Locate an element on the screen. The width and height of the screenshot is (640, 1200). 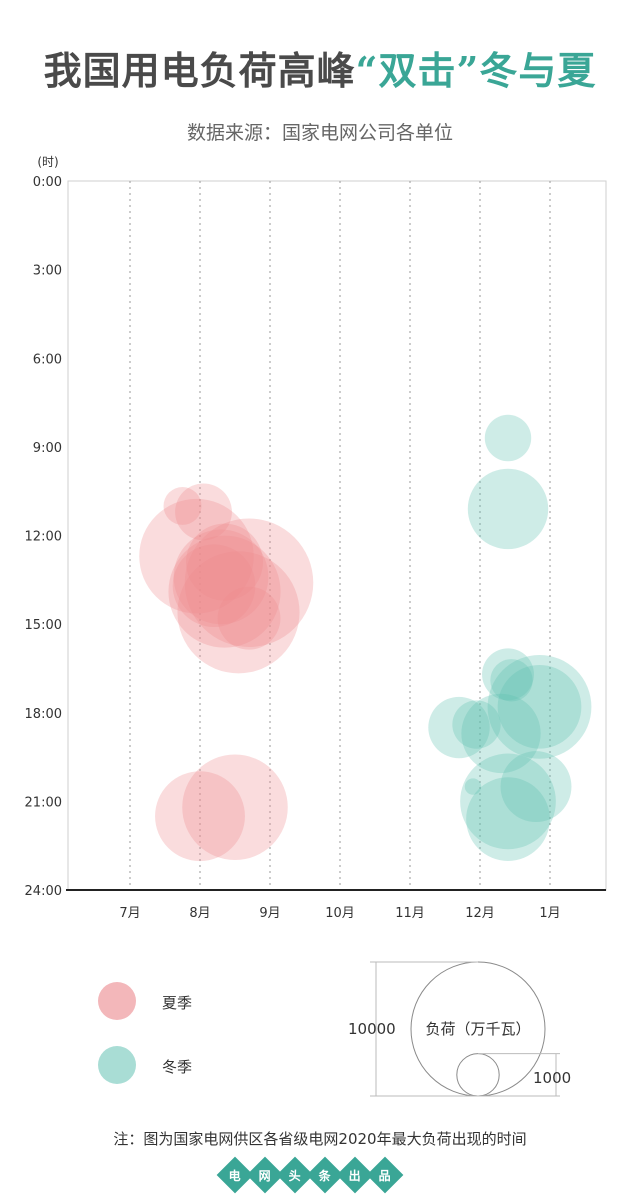
page-title: 我国用电负荷高峰“双击”冬与夏 is located at coordinates (320, 67).